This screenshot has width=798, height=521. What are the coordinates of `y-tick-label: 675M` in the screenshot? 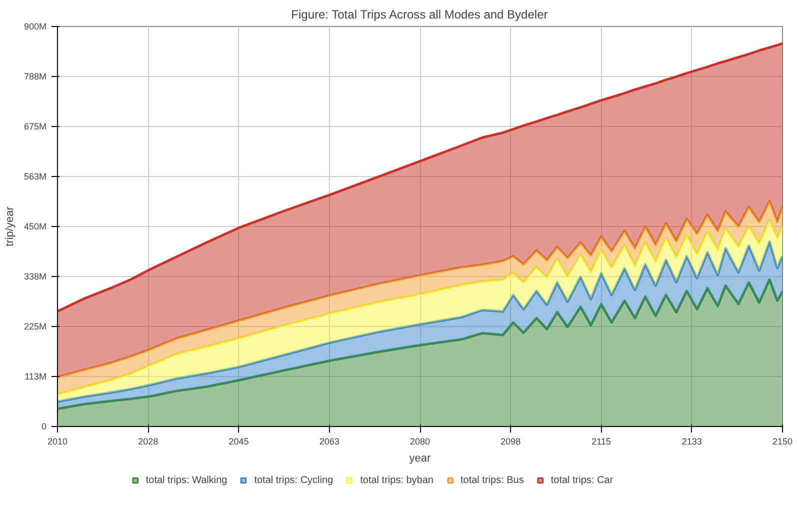 It's located at (35, 127).